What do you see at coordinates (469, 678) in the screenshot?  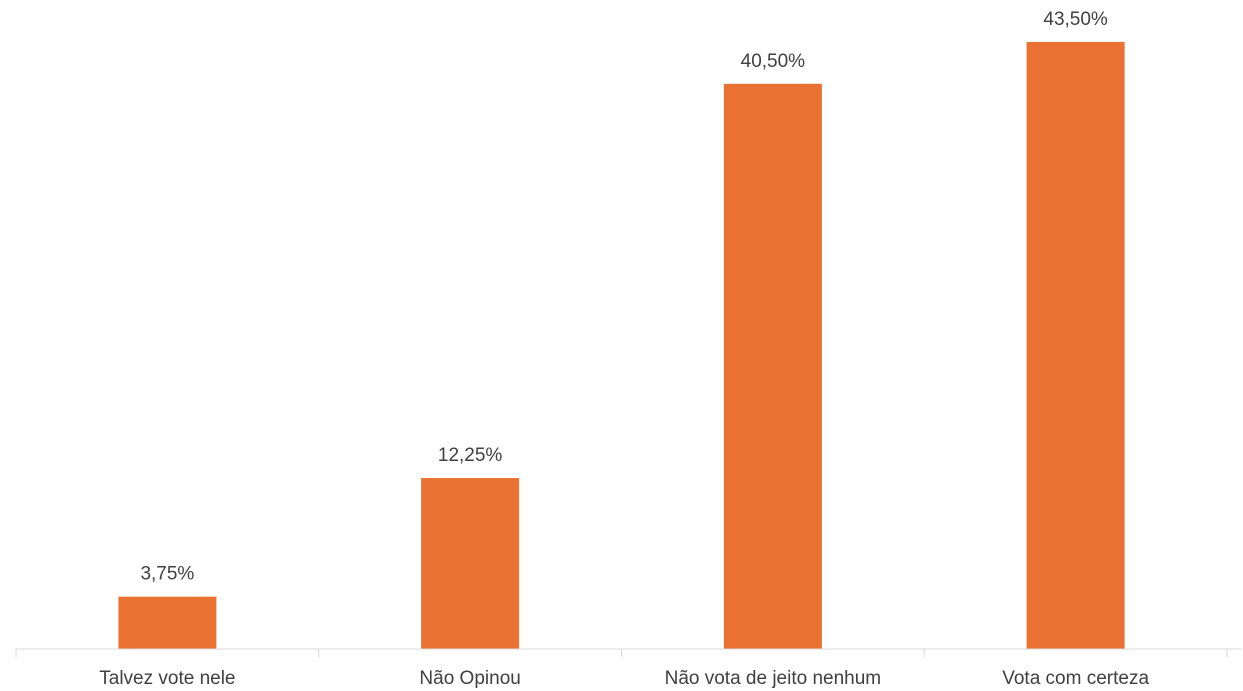 I see `x-tick-label: Não Opinou` at bounding box center [469, 678].